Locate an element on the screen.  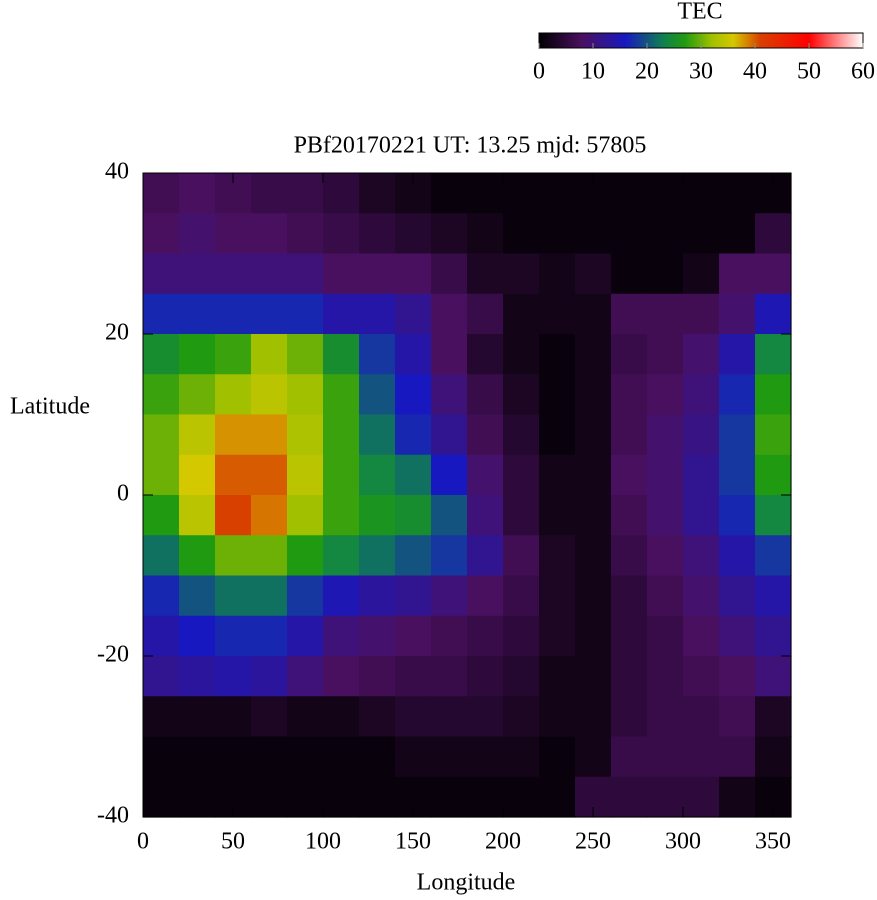
x-tick-label: 50 is located at coordinates (233, 842).